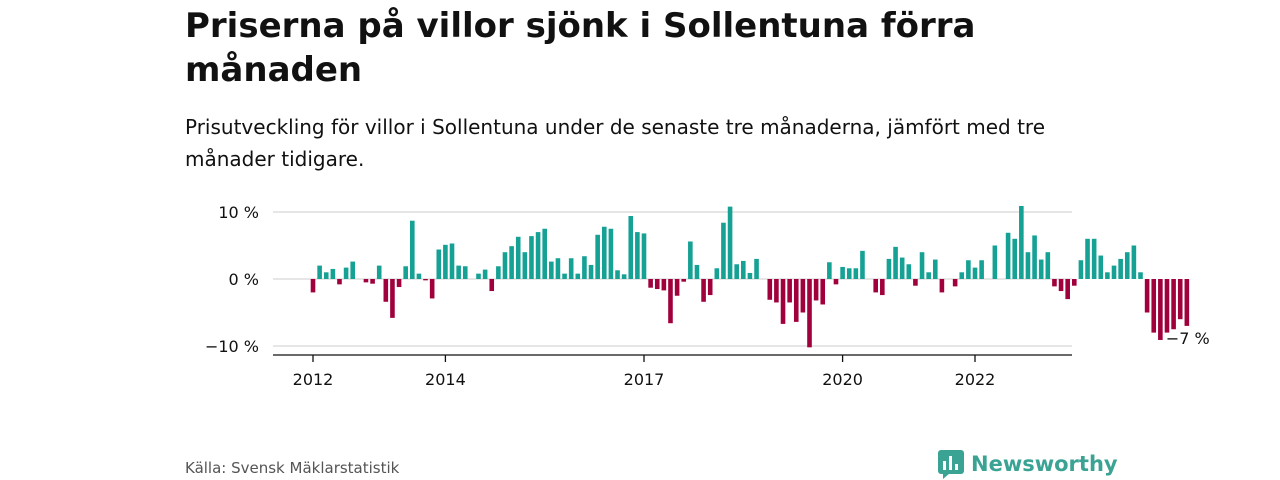 The height and width of the screenshot is (480, 1280). I want to click on brand-logo: Newsworthy, so click(1027, 464).